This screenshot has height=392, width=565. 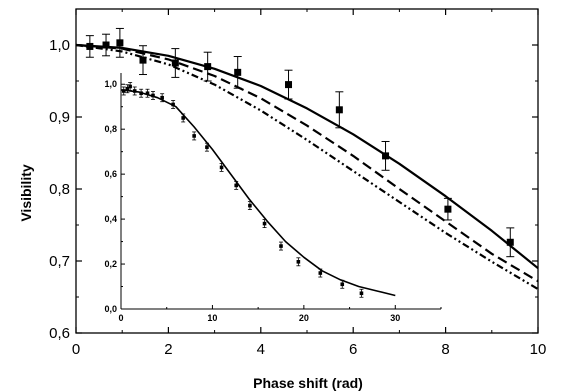 I want to click on y-axis-title: Visibility, so click(x=26, y=193).